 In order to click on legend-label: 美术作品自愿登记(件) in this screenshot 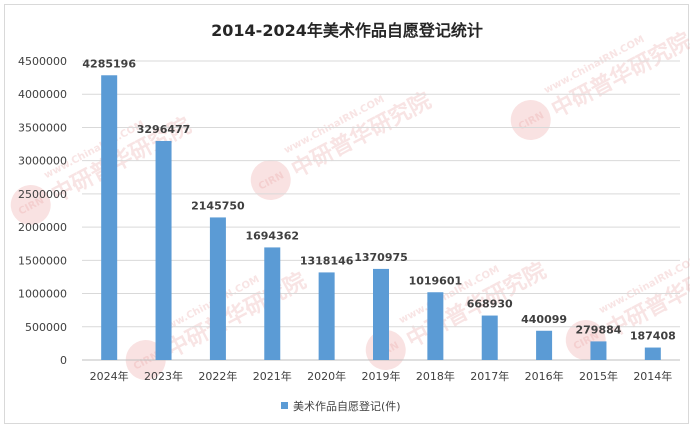, I will do `click(347, 406)`.